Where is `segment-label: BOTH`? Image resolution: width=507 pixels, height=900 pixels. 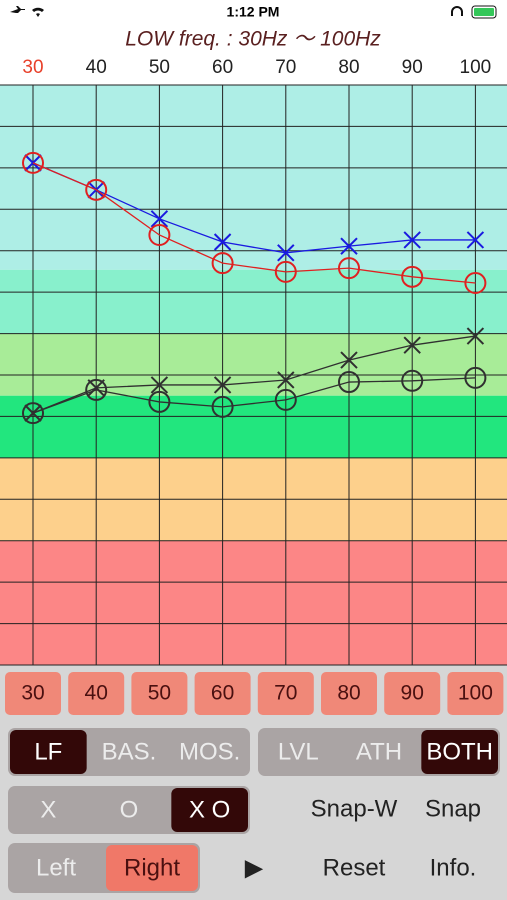
segment-label: BOTH is located at coordinates (459, 751).